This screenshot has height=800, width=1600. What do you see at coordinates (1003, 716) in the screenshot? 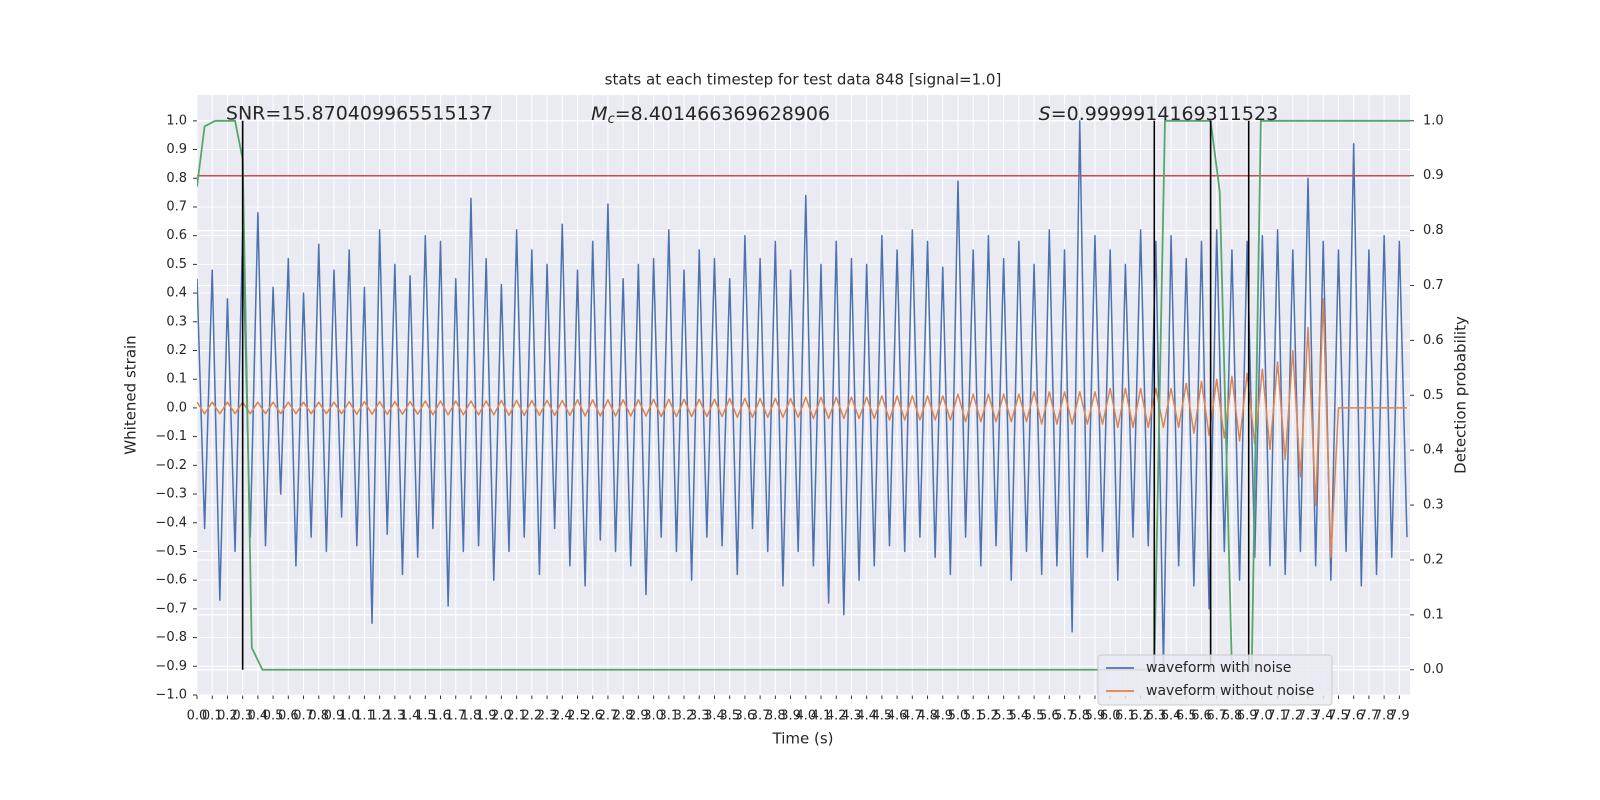
I see `x-tick-label: 5.3` at bounding box center [1003, 716].